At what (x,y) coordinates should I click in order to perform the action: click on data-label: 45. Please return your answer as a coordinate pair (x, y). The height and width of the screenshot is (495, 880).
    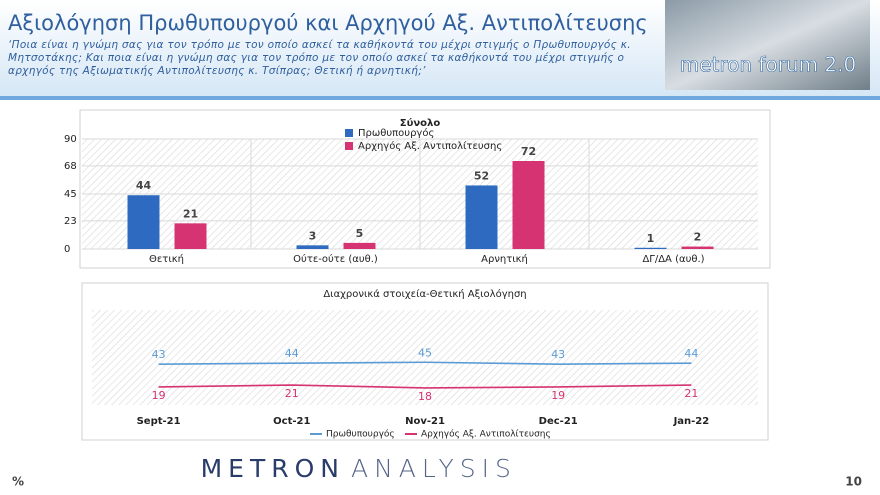
    Looking at the image, I should click on (425, 352).